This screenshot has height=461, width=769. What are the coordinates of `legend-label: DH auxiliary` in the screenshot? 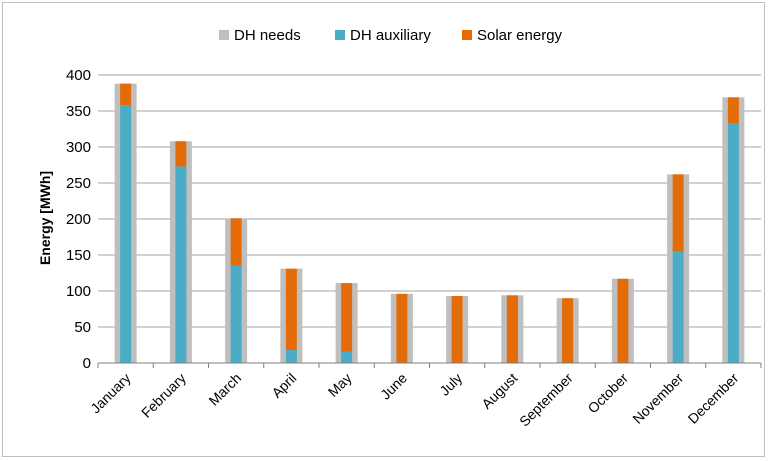 It's located at (390, 35).